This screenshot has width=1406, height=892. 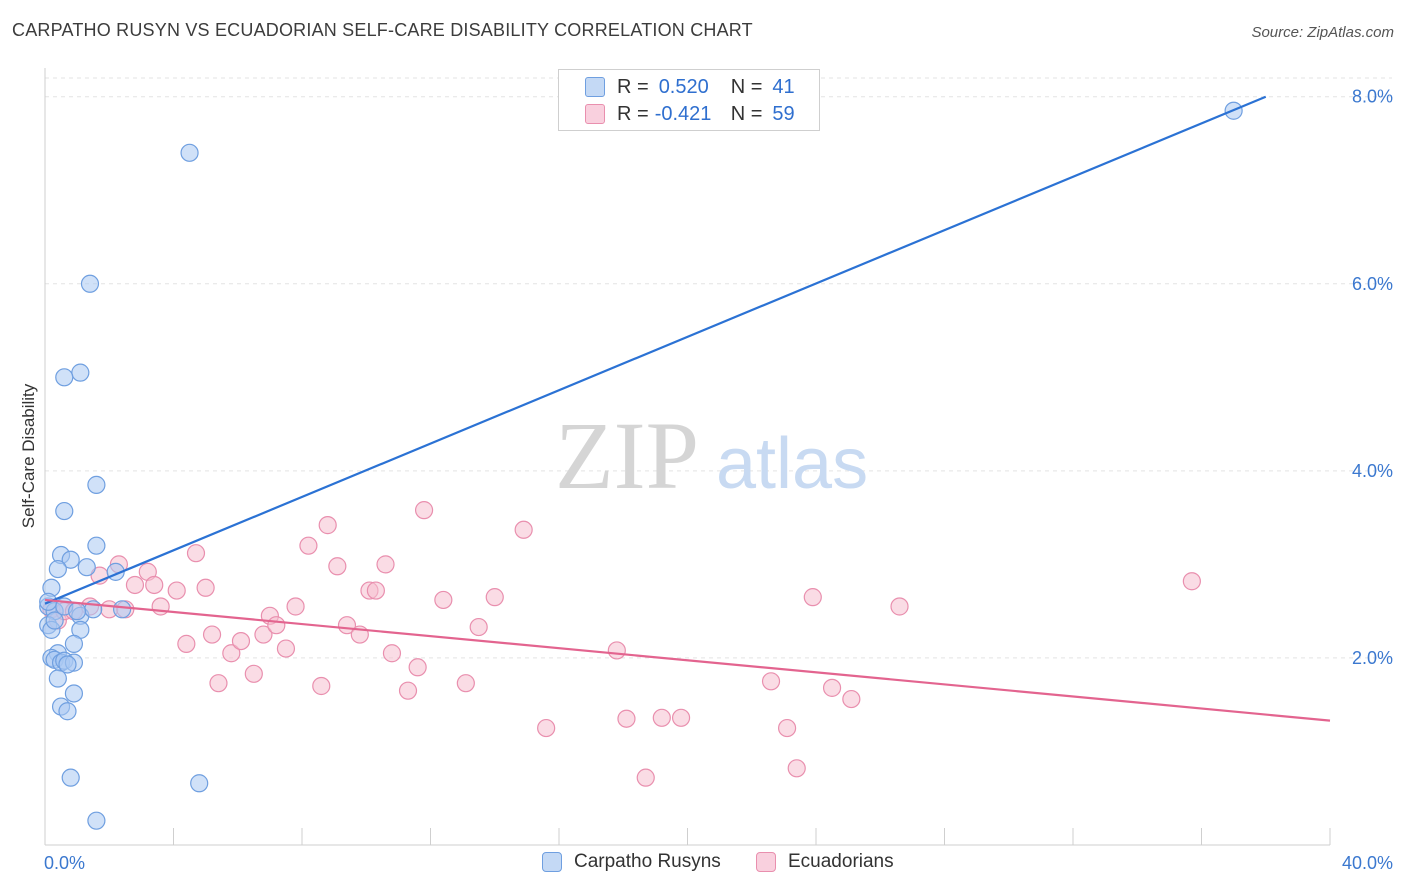 What do you see at coordinates (595, 87) in the screenshot?
I see `legend-swatch-blue` at bounding box center [595, 87].